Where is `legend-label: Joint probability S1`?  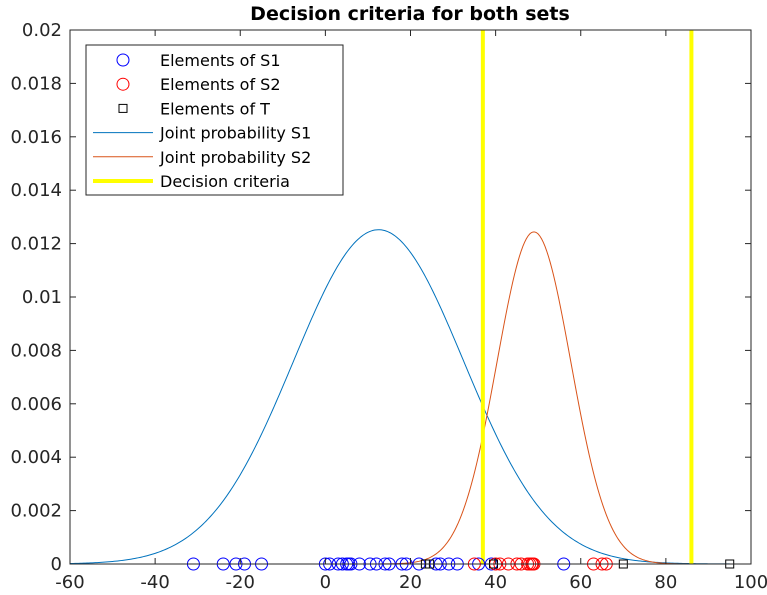
legend-label: Joint probability S1 is located at coordinates (235, 133).